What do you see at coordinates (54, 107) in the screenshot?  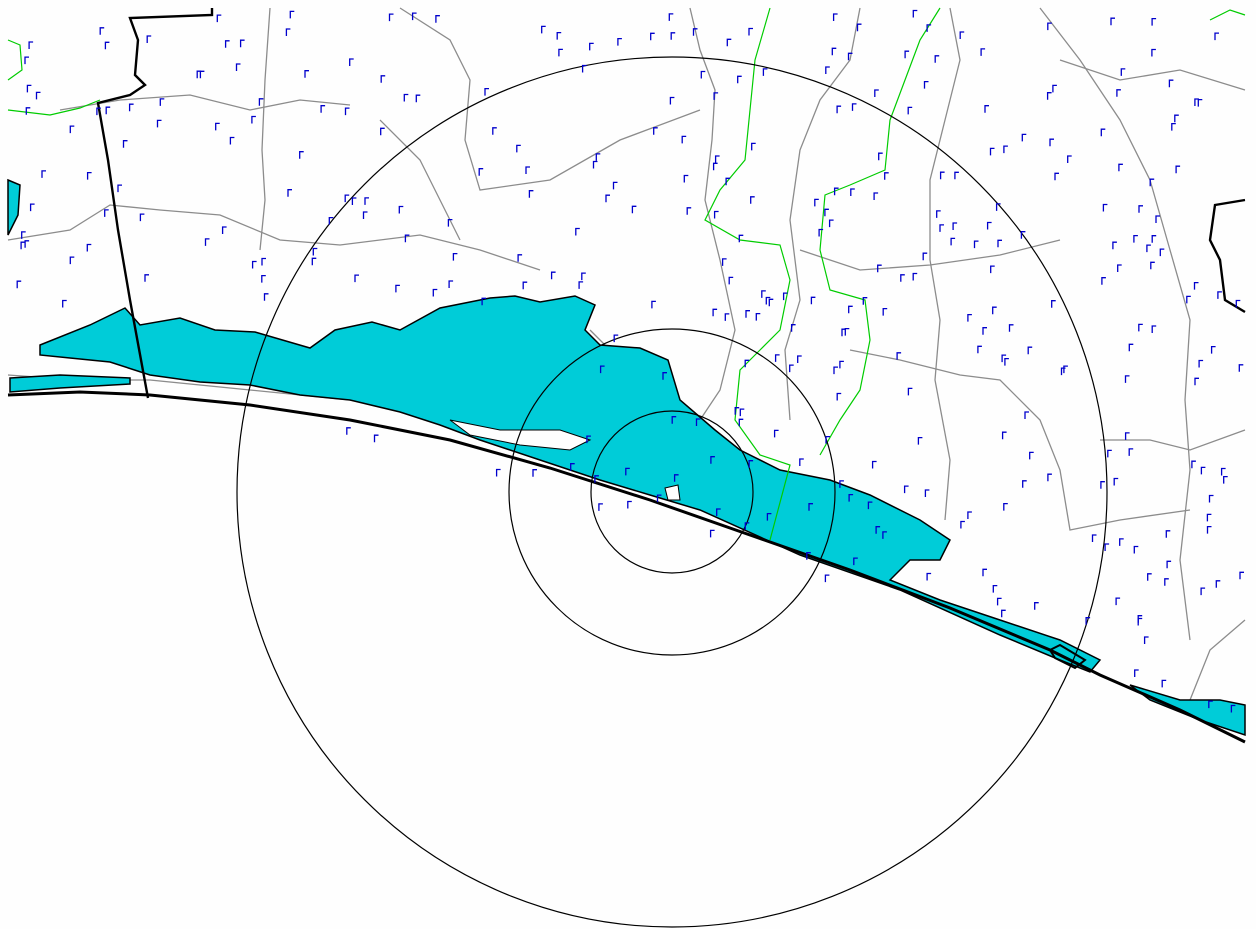 I see `boundary` at bounding box center [54, 107].